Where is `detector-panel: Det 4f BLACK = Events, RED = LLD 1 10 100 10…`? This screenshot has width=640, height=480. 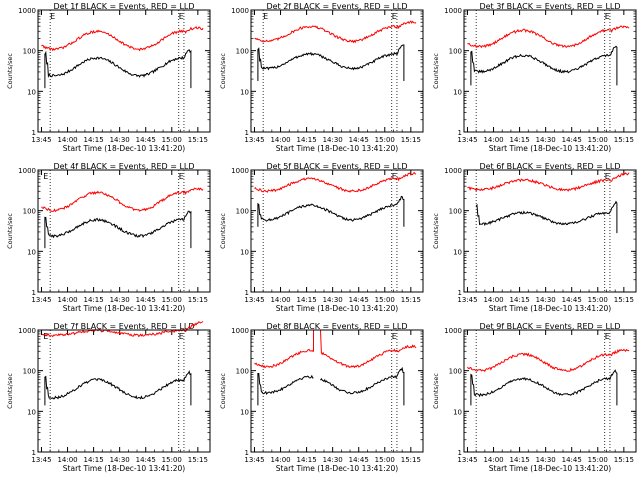
detector-panel: Det 4f BLACK = Events, RED = LLD 1 10 100 10… is located at coordinates (108, 237).